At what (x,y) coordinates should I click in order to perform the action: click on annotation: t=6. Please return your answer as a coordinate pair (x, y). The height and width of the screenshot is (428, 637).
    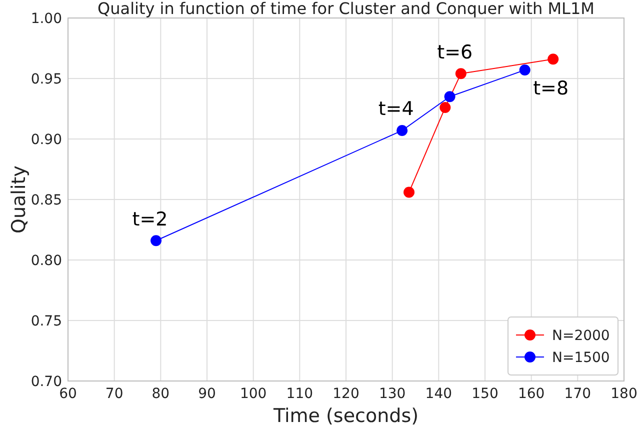
    Looking at the image, I should click on (455, 52).